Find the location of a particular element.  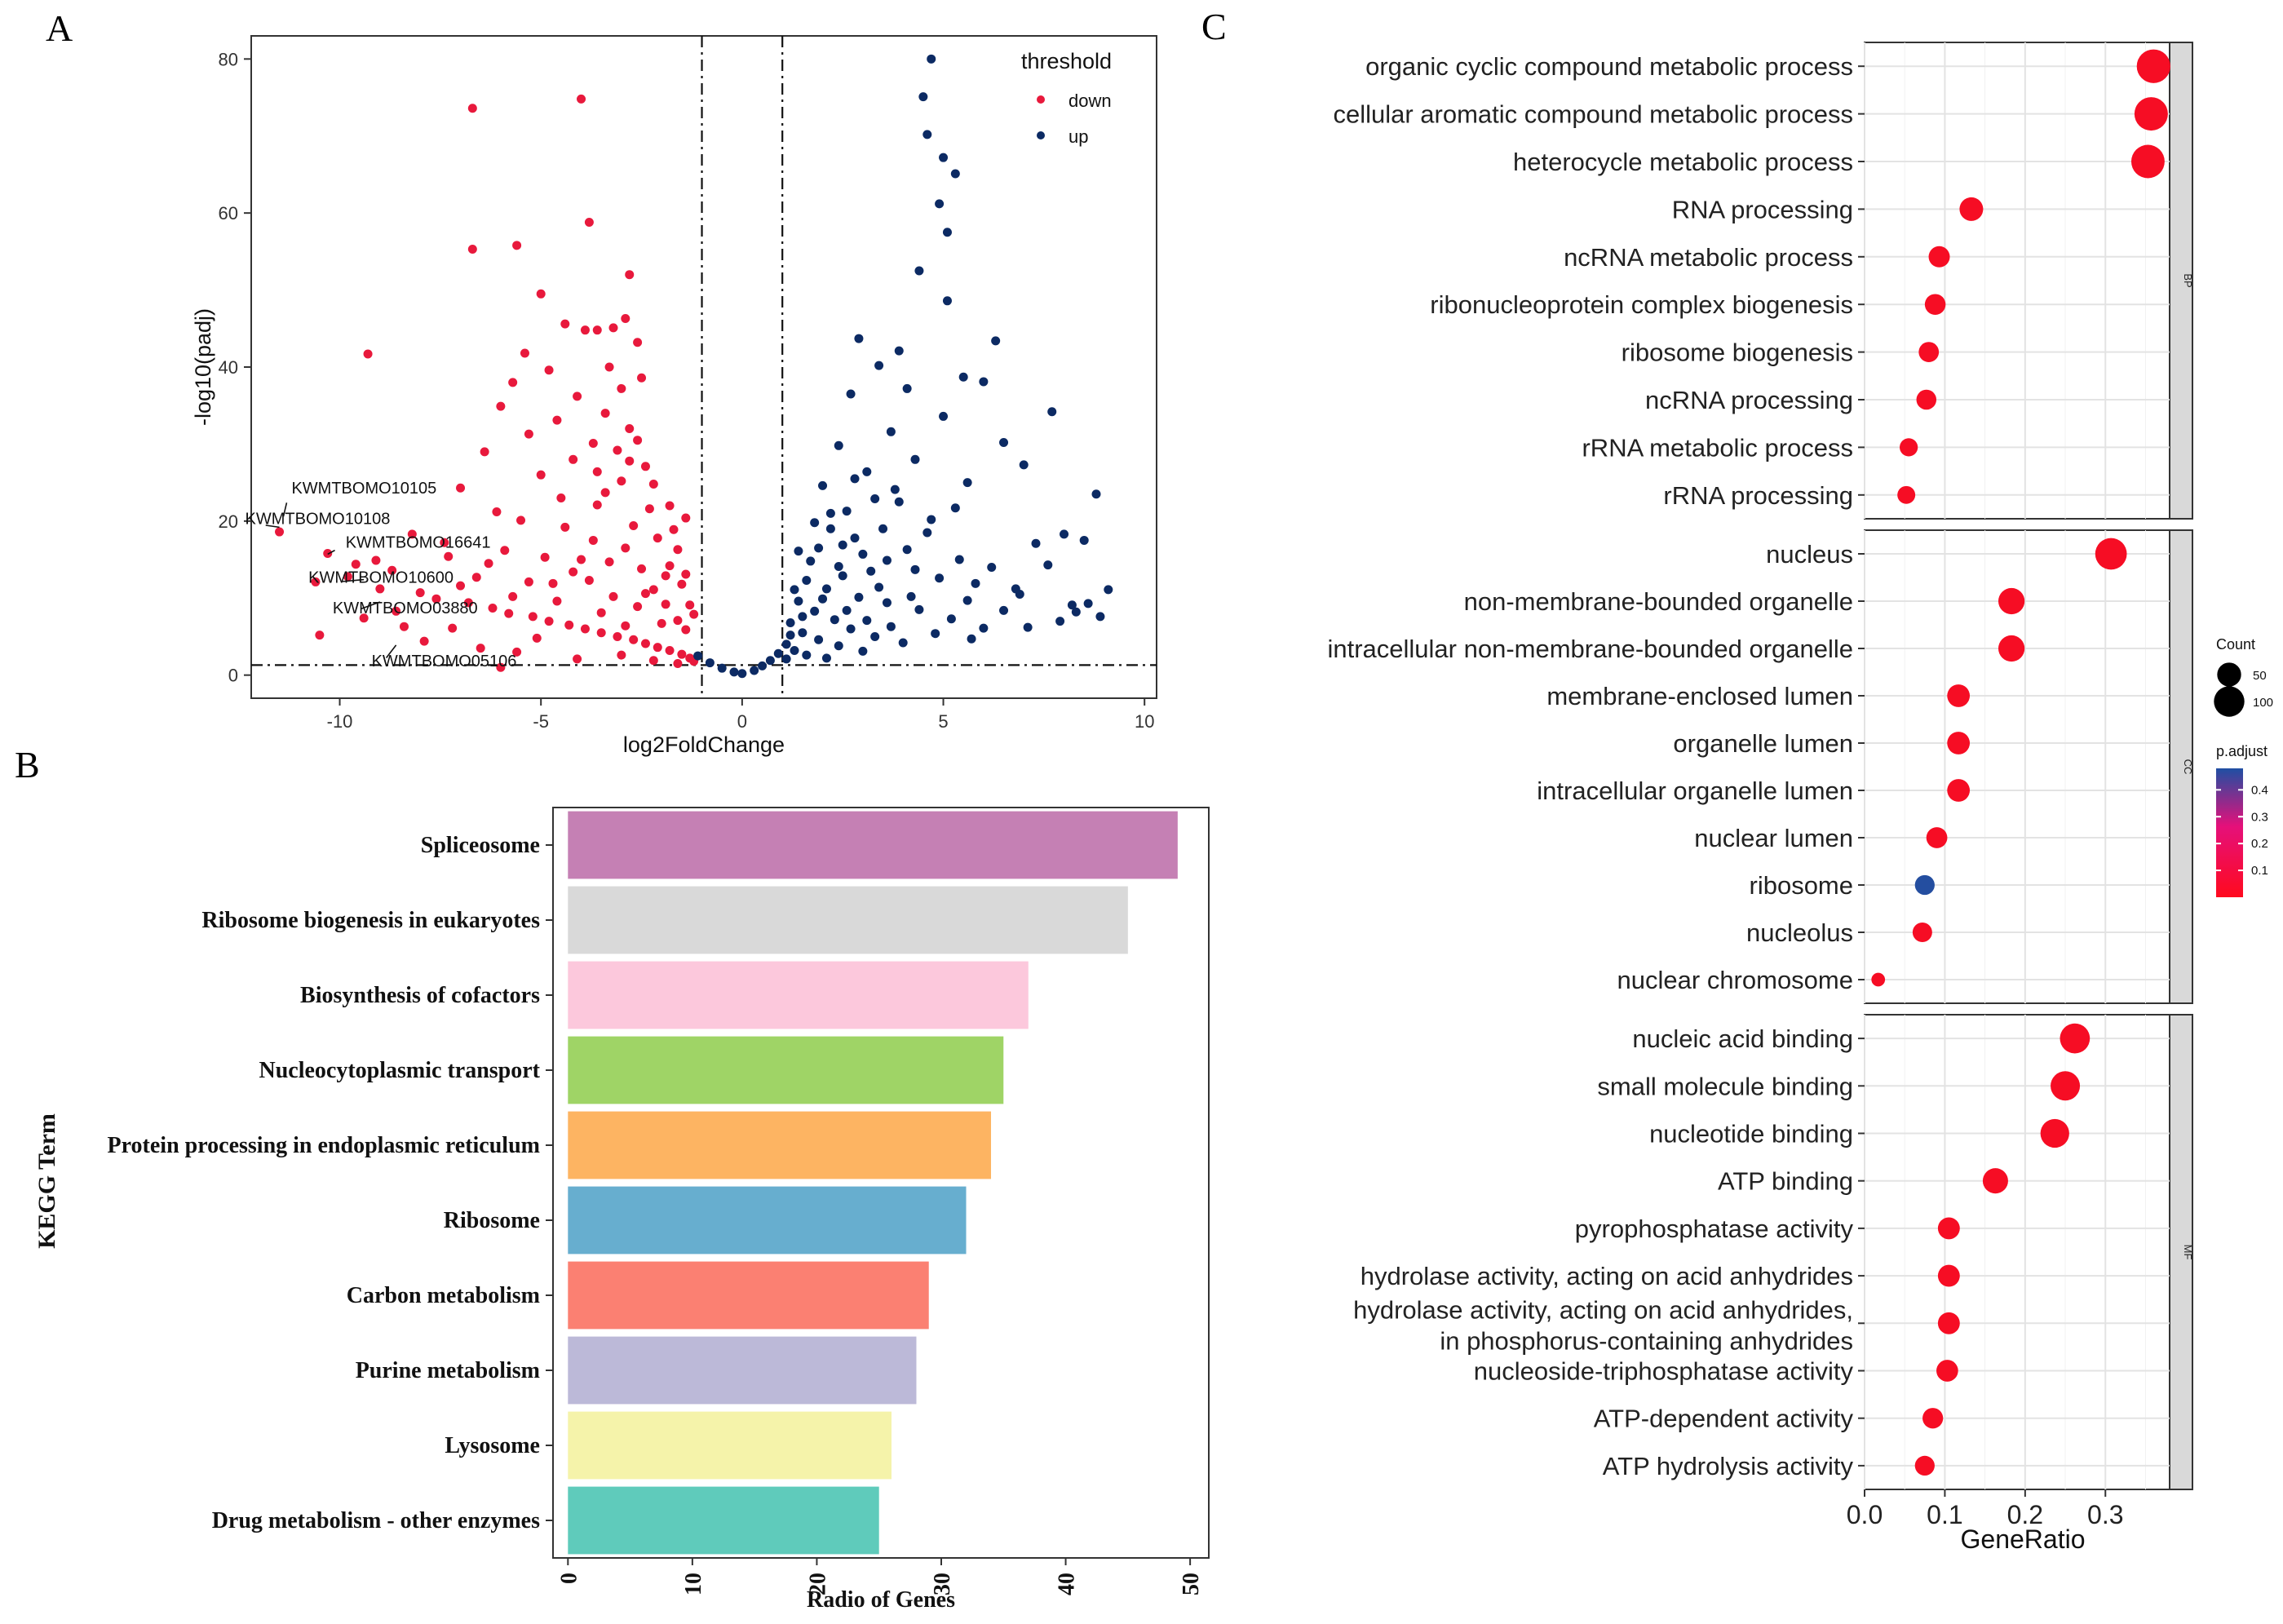

go-term-label: ATP hydrolysis activity is located at coordinates (1728, 1466).